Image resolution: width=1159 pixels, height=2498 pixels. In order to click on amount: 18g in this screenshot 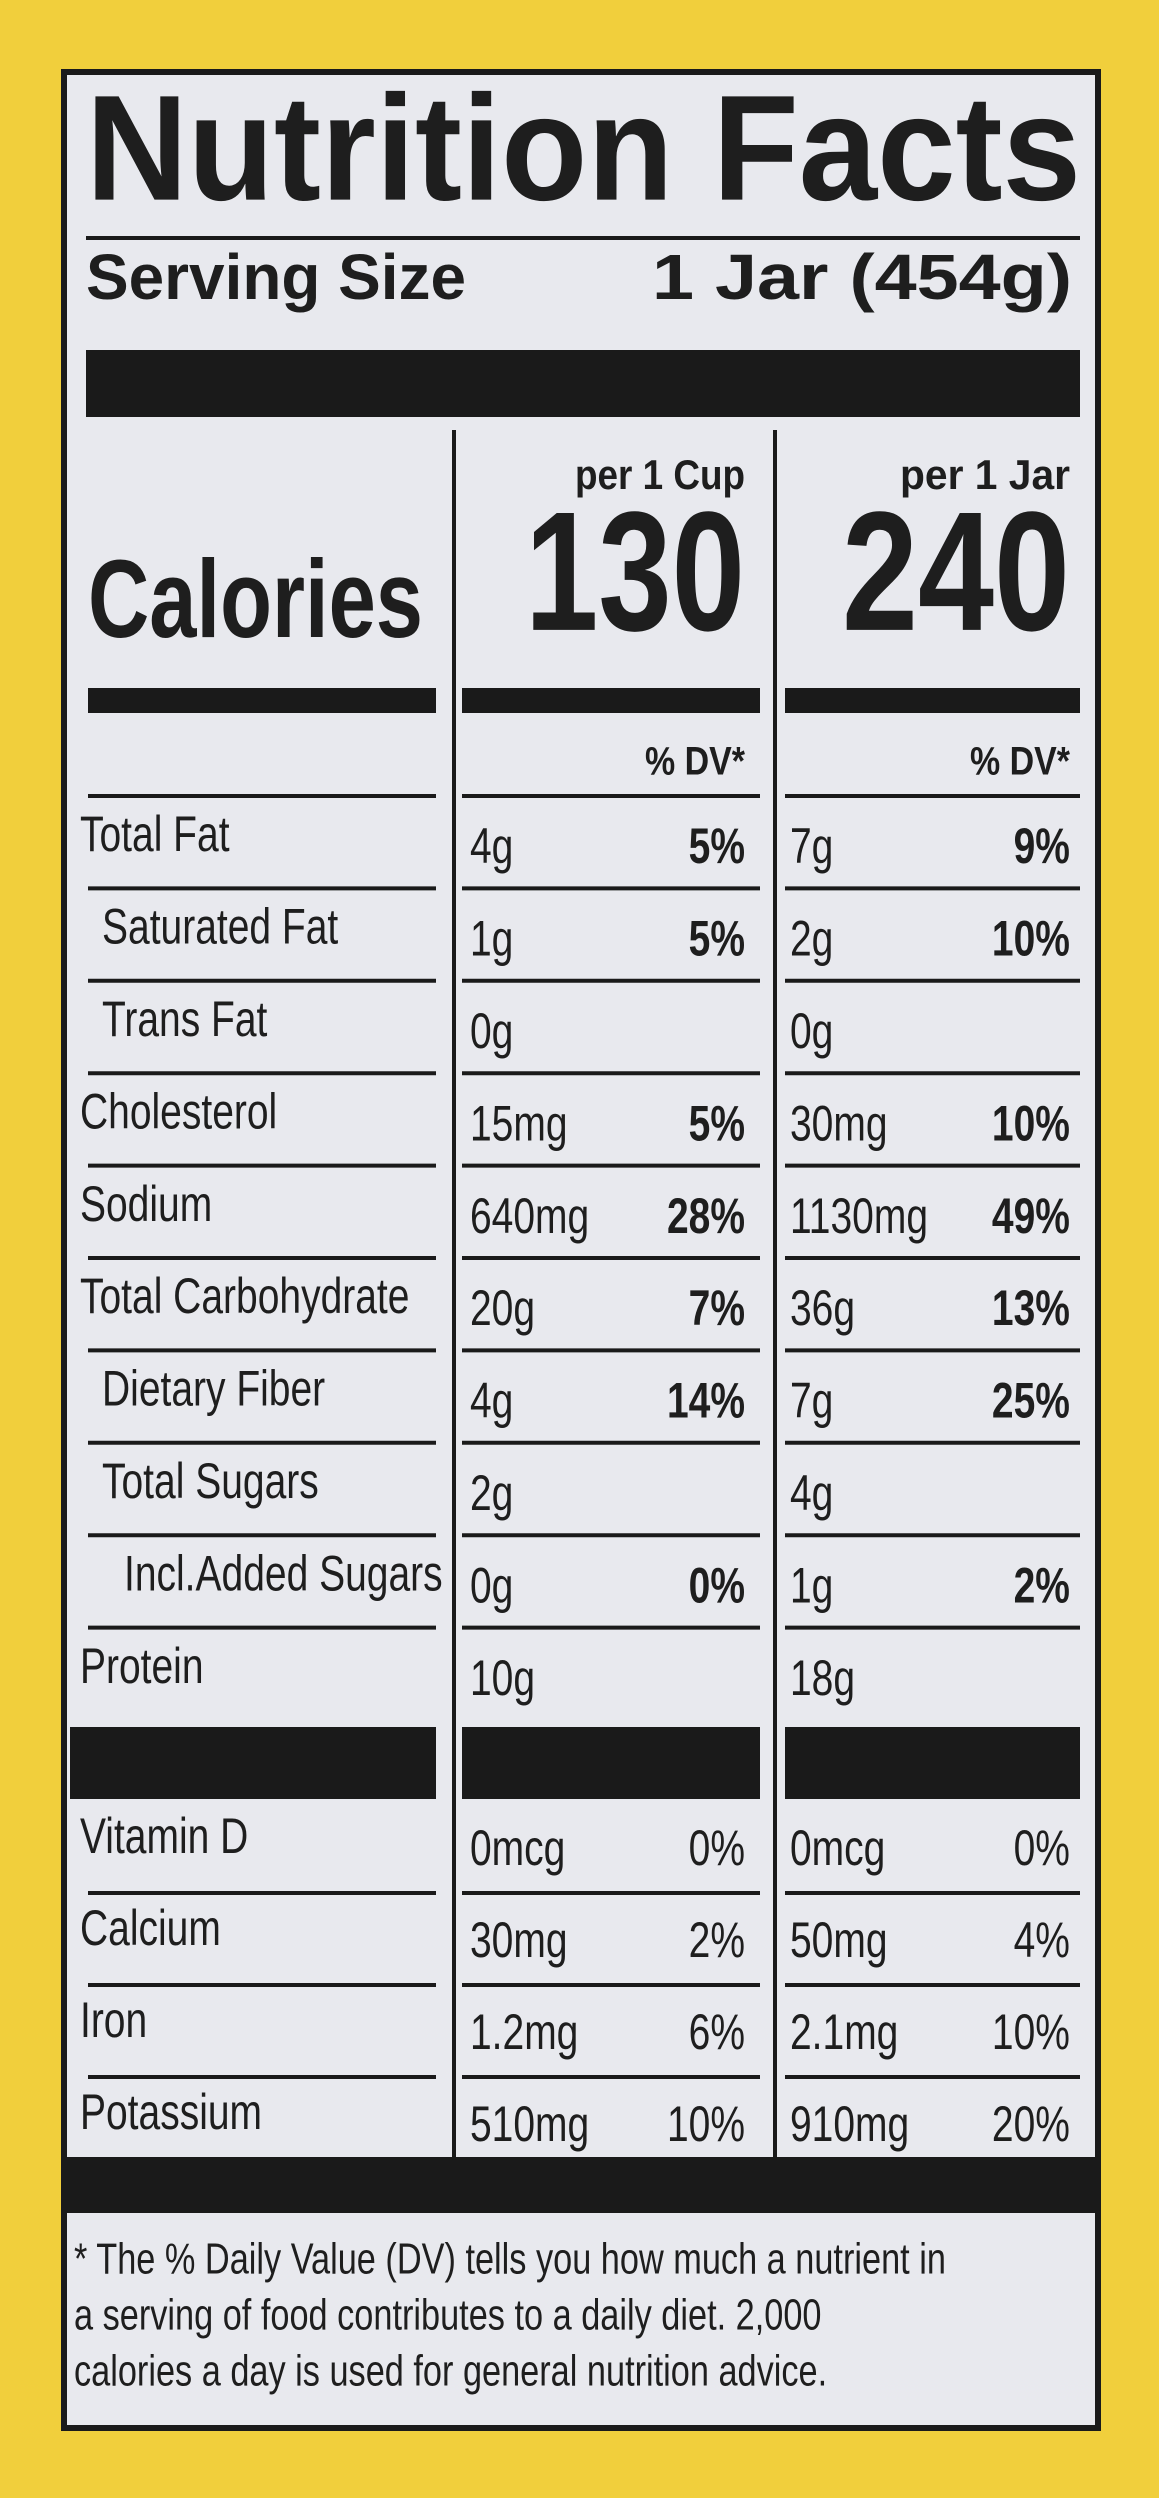, I will do `click(822, 1677)`.